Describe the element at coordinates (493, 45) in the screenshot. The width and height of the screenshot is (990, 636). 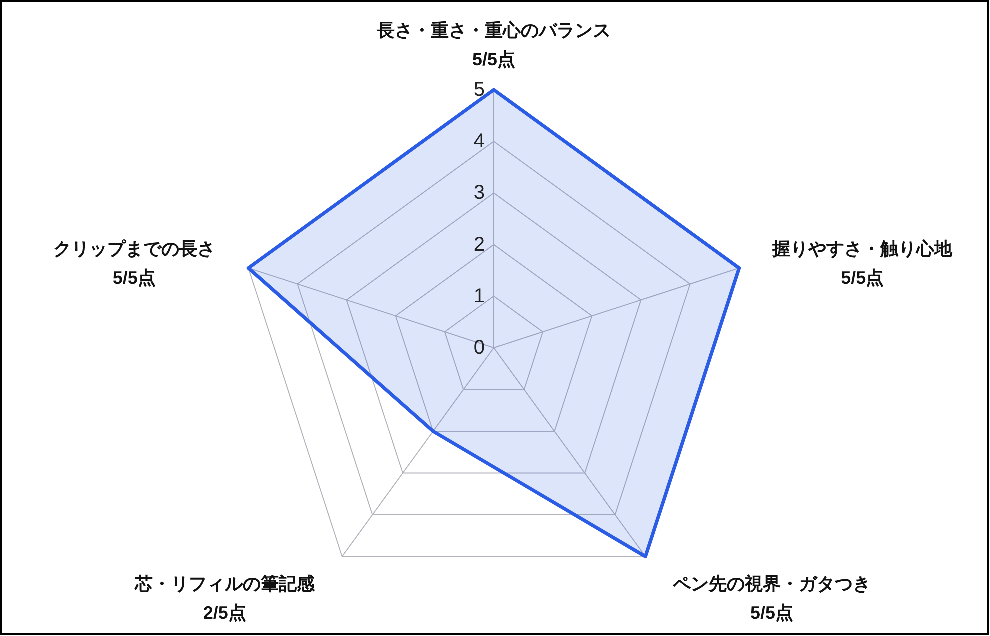
I see `spoke-label: 長さ・重さ・重心のバランス 5/5点` at that location.